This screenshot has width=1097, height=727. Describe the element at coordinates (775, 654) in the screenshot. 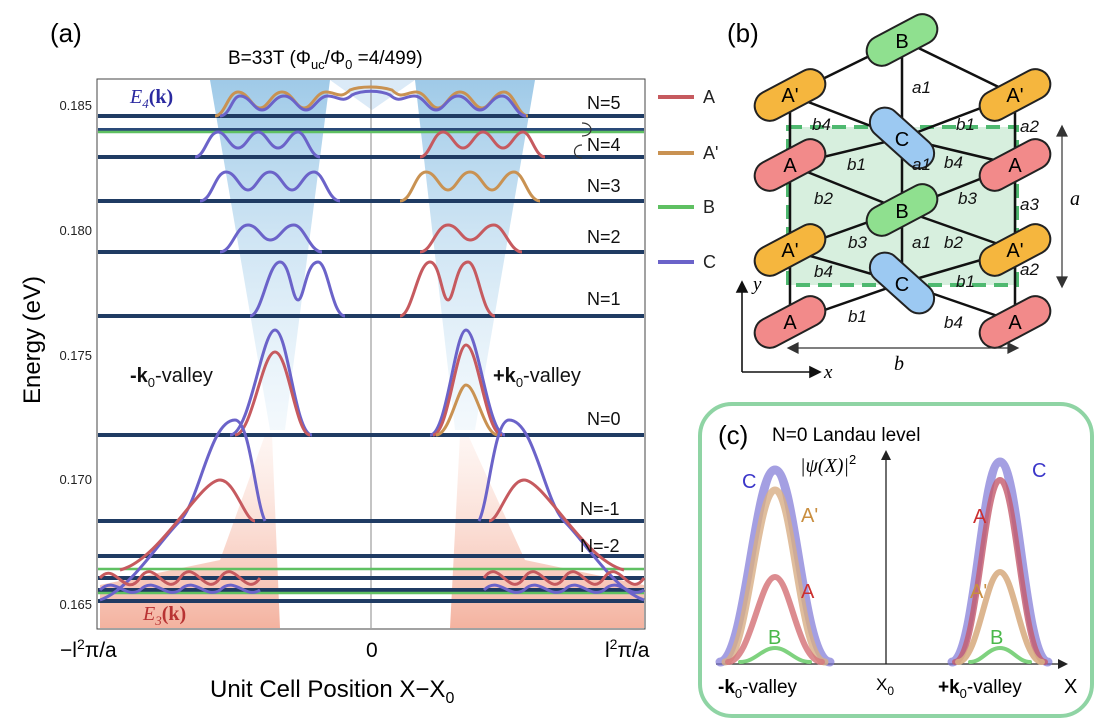

I see `peak-b-left` at that location.